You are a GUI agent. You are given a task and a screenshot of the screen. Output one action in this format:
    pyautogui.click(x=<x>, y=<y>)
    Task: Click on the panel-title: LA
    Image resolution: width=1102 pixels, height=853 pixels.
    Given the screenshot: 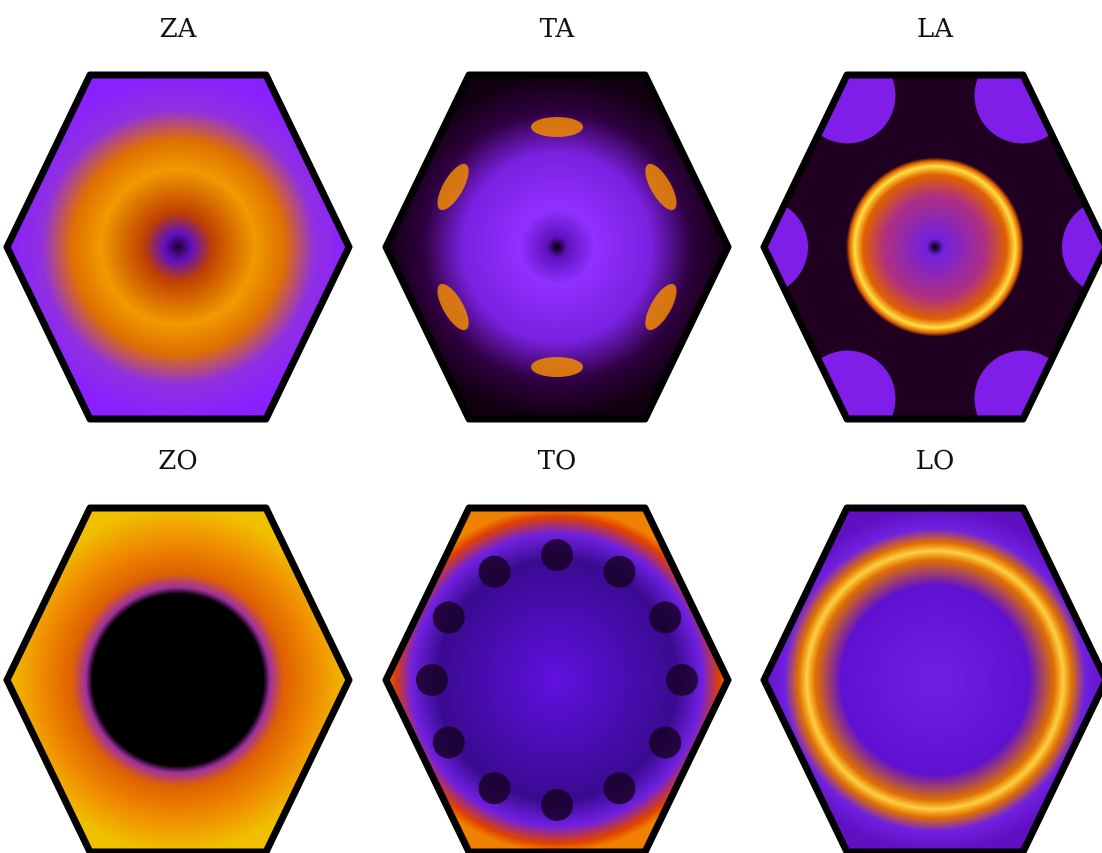 What is the action you would take?
    pyautogui.click(x=935, y=29)
    